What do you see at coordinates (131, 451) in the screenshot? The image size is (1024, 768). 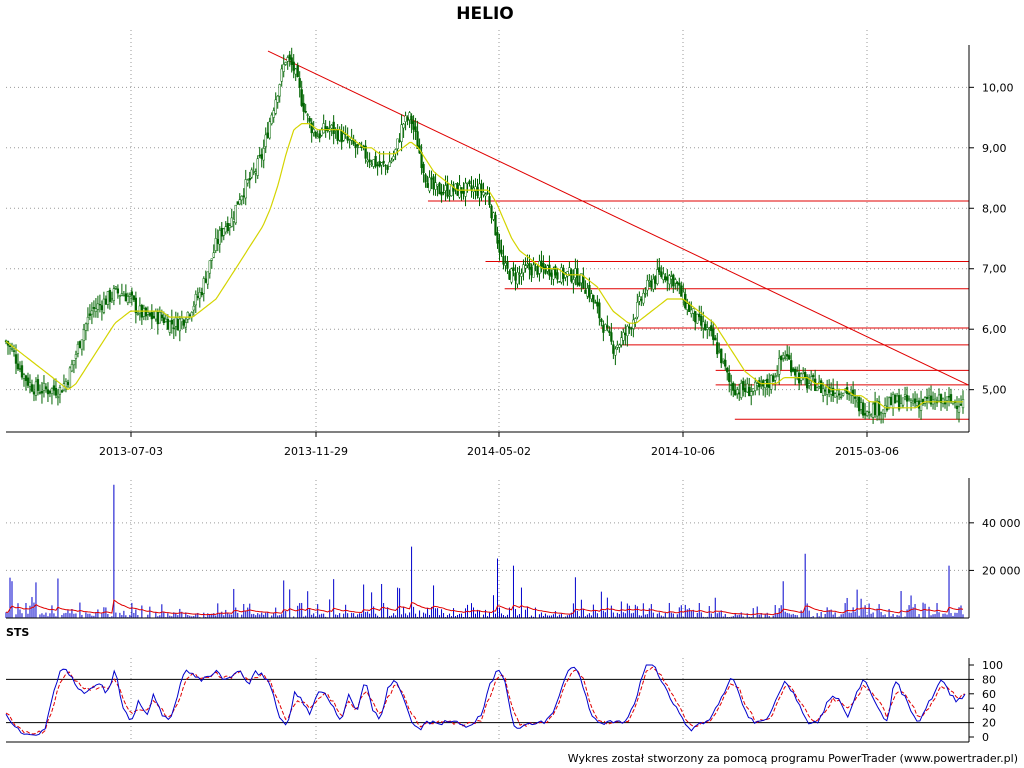 I see `price-x-tick-label: 2013-07-03` at bounding box center [131, 451].